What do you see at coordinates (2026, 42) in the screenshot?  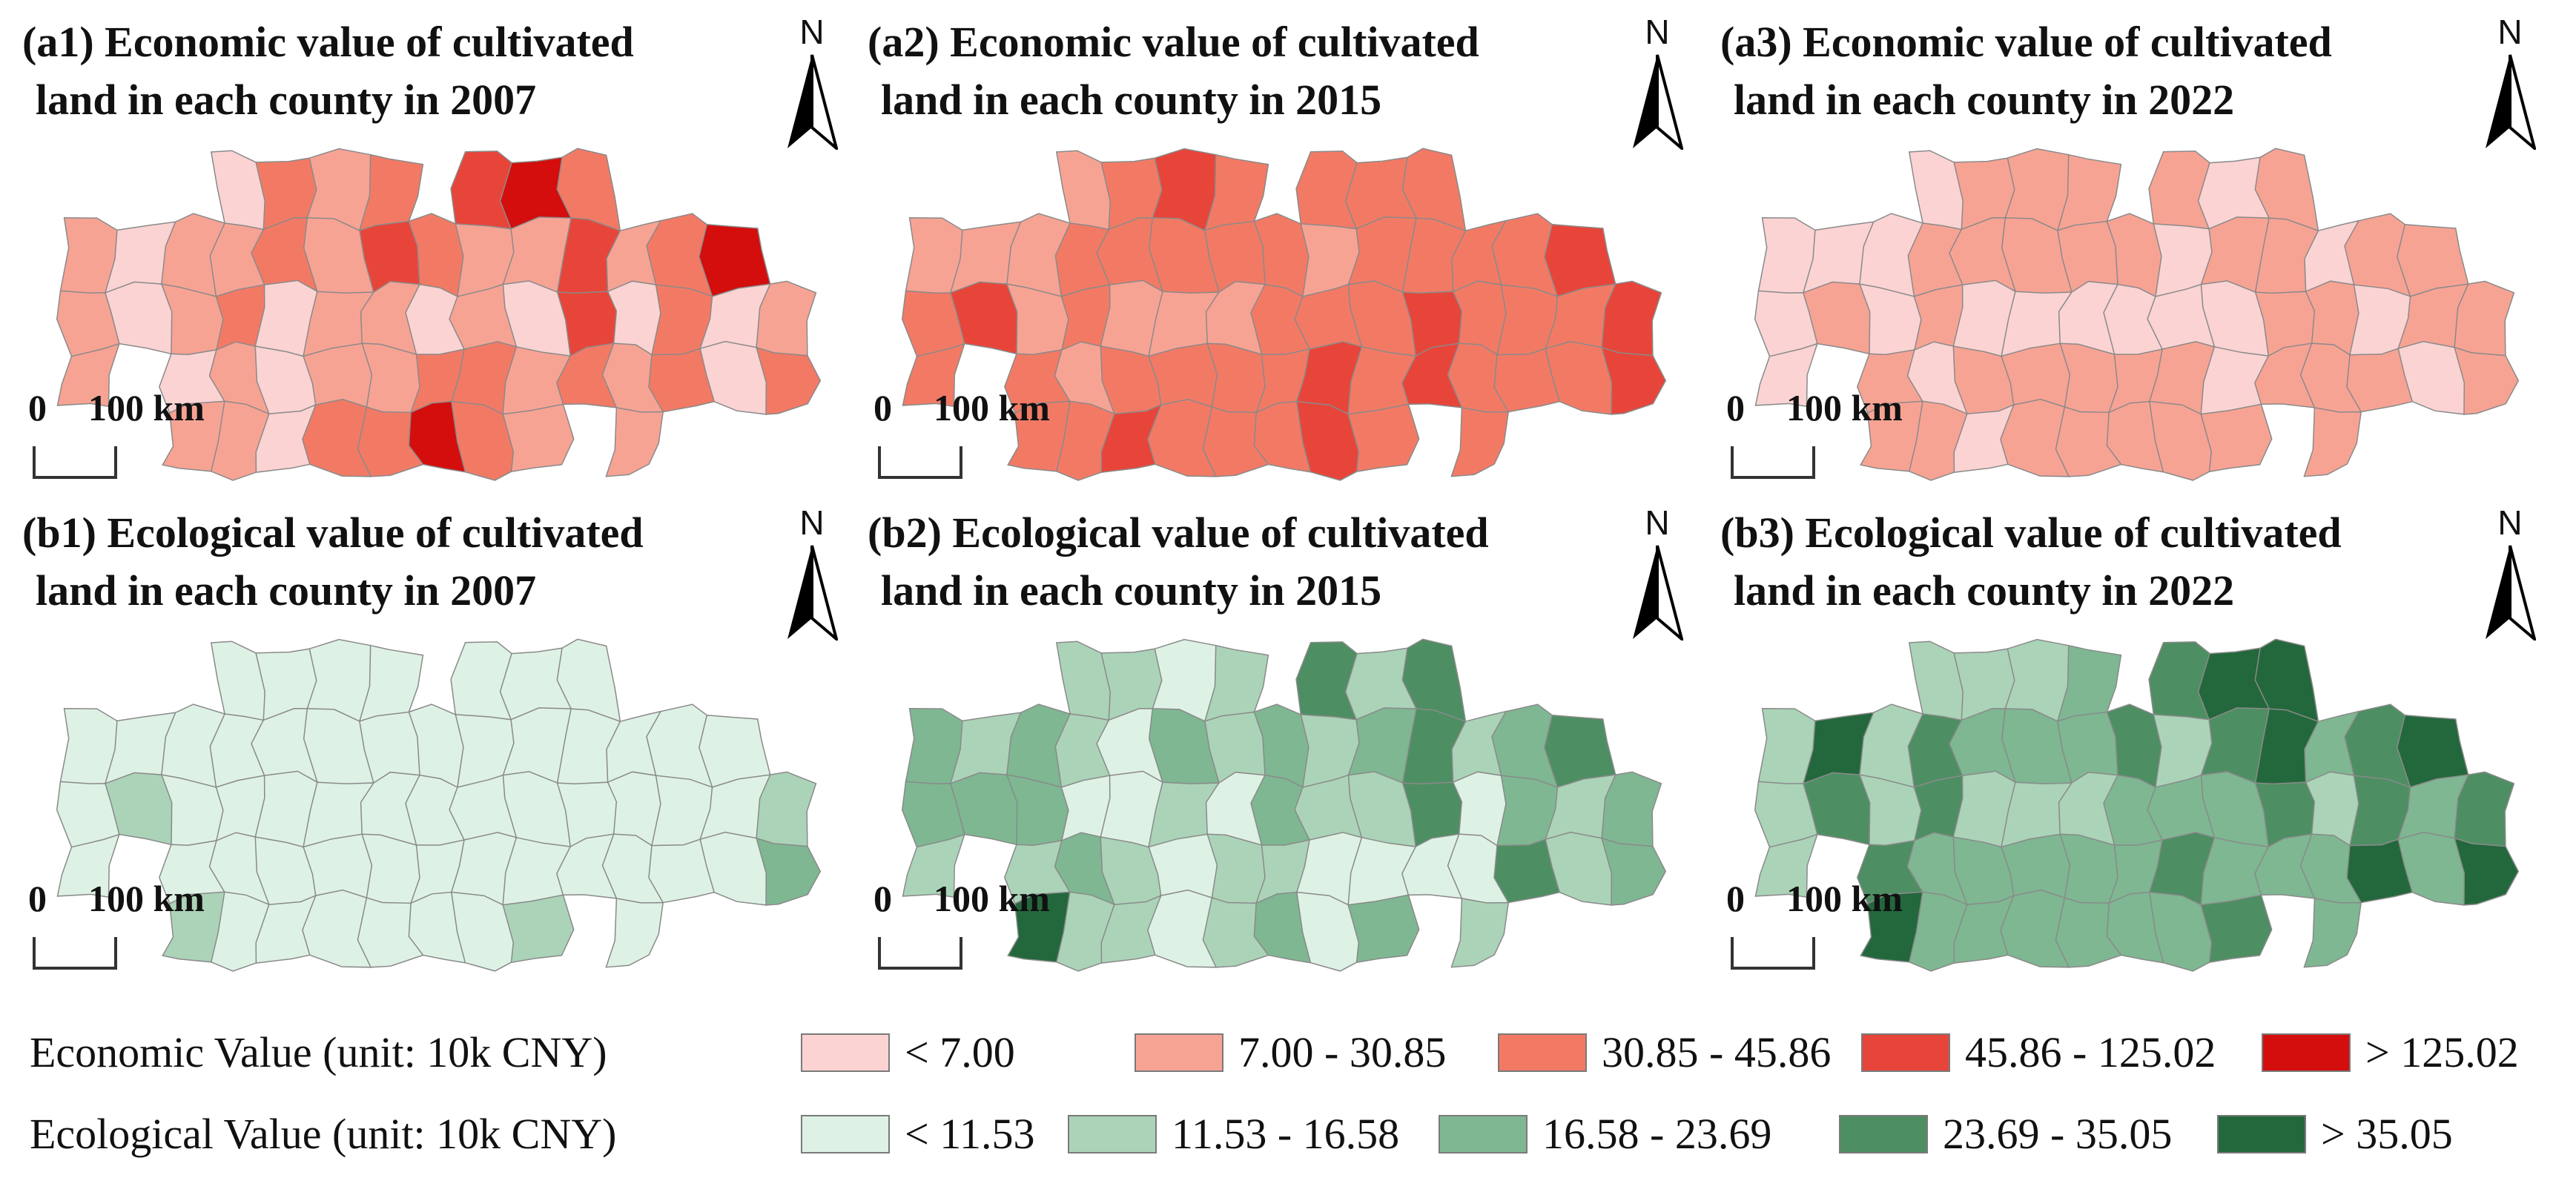 I see `panel-title-line1: (a3) Economic value of cultivated` at bounding box center [2026, 42].